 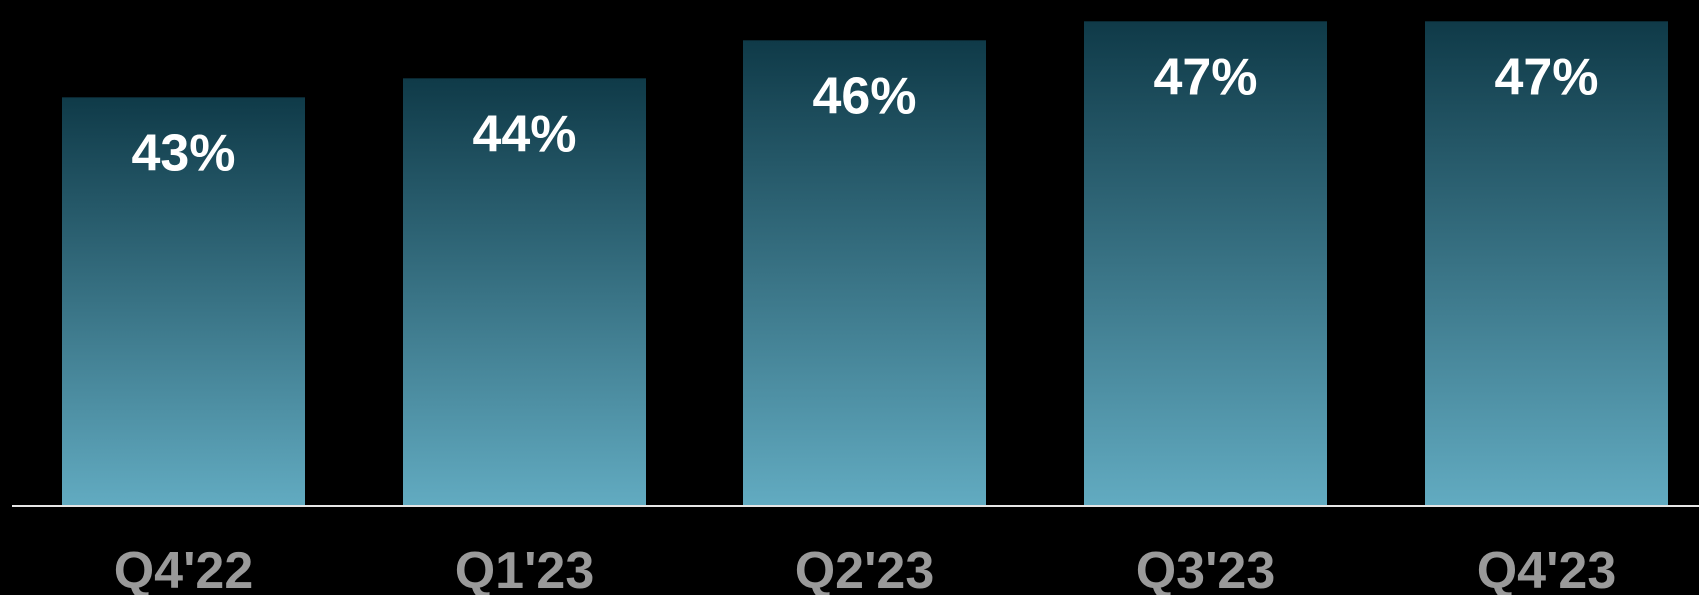 What do you see at coordinates (183, 153) in the screenshot?
I see `bar-value-label-0: 43%` at bounding box center [183, 153].